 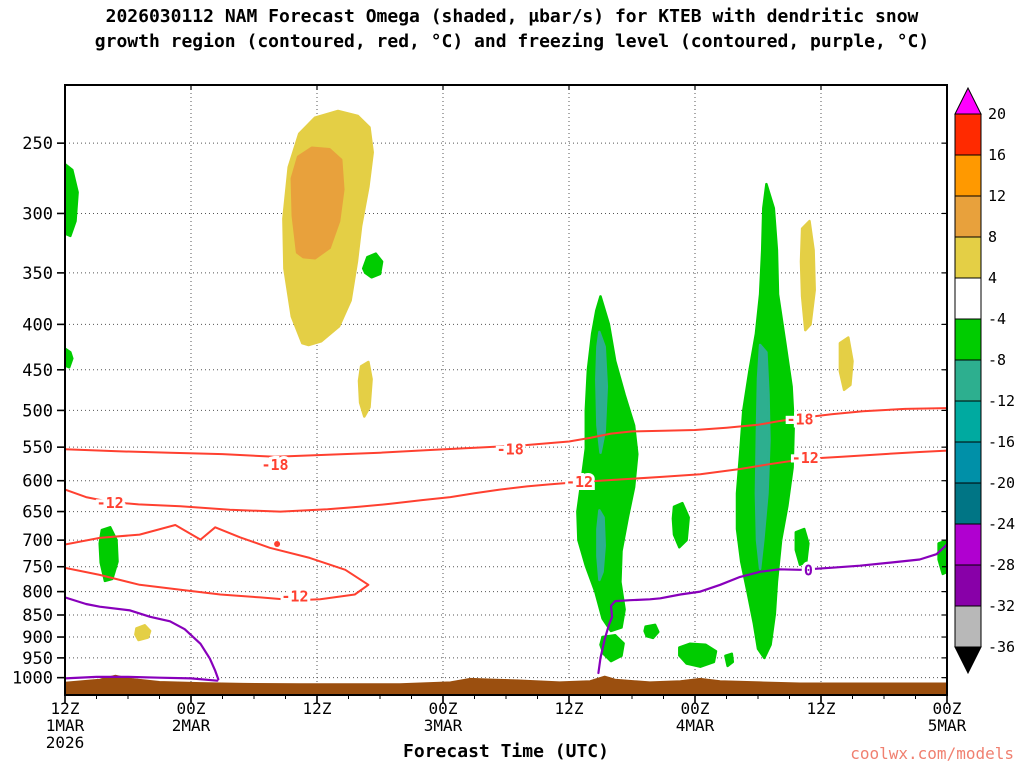 I want to click on svg-text: -4, so click(x=997, y=319).